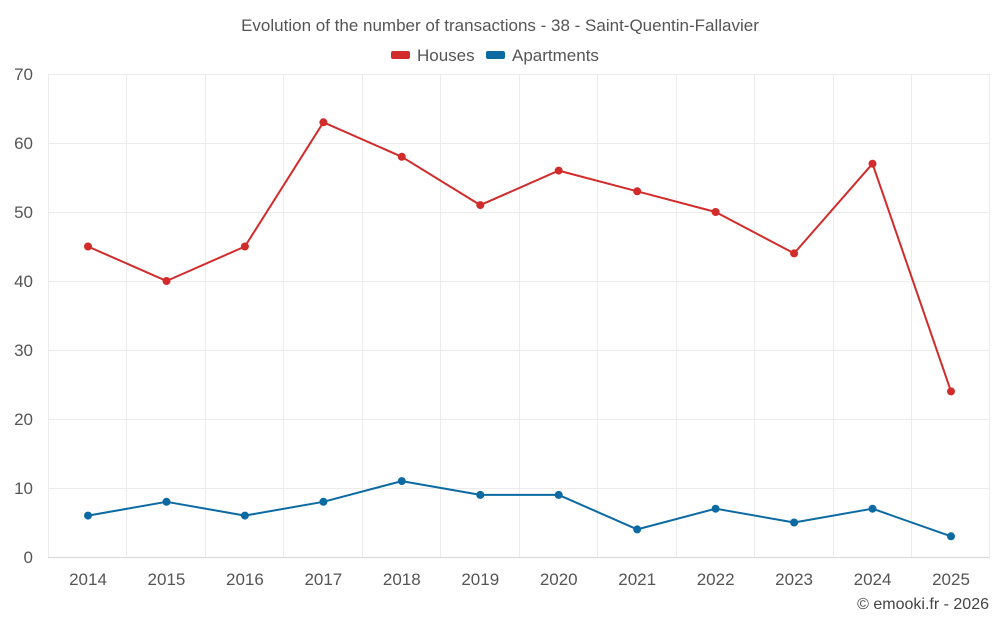 The height and width of the screenshot is (625, 1000). Describe the element at coordinates (794, 579) in the screenshot. I see `x-tick-label: 2023` at that location.